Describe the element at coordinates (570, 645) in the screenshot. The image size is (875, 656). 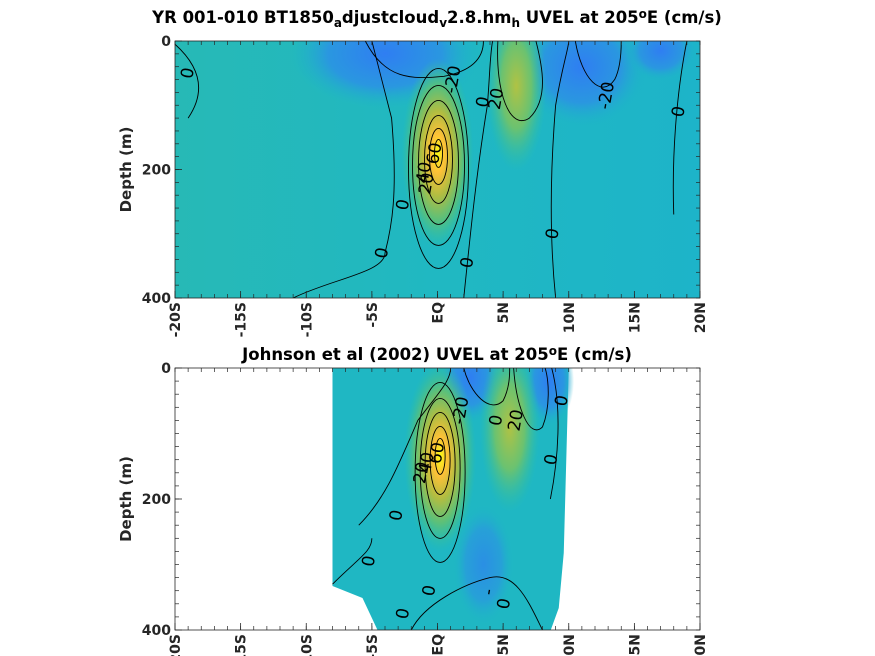
I see `x-tick-label: 10N` at that location.